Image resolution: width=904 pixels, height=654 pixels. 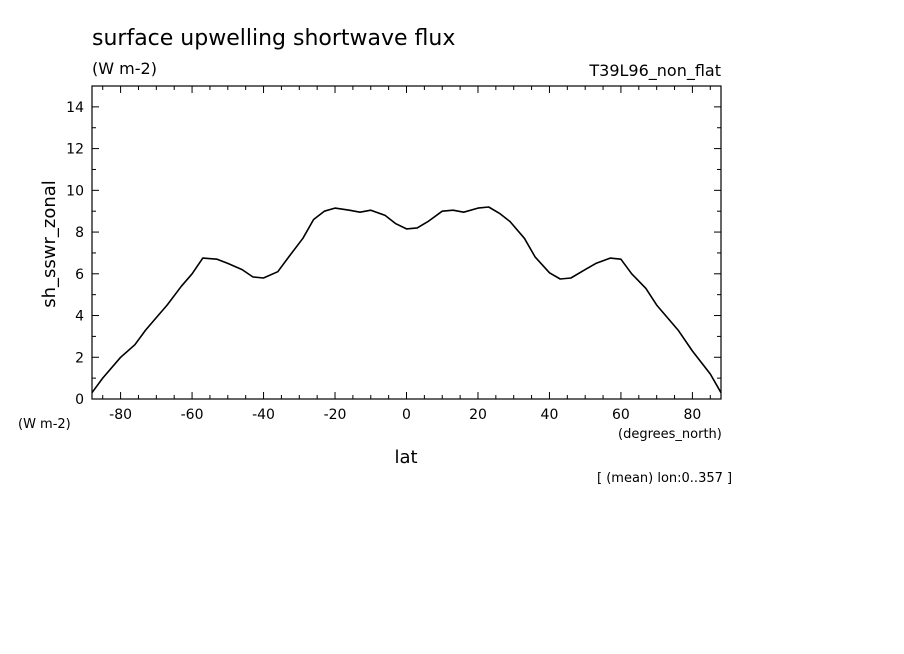 I want to click on x-axis-units: (degrees_north), so click(x=670, y=434).